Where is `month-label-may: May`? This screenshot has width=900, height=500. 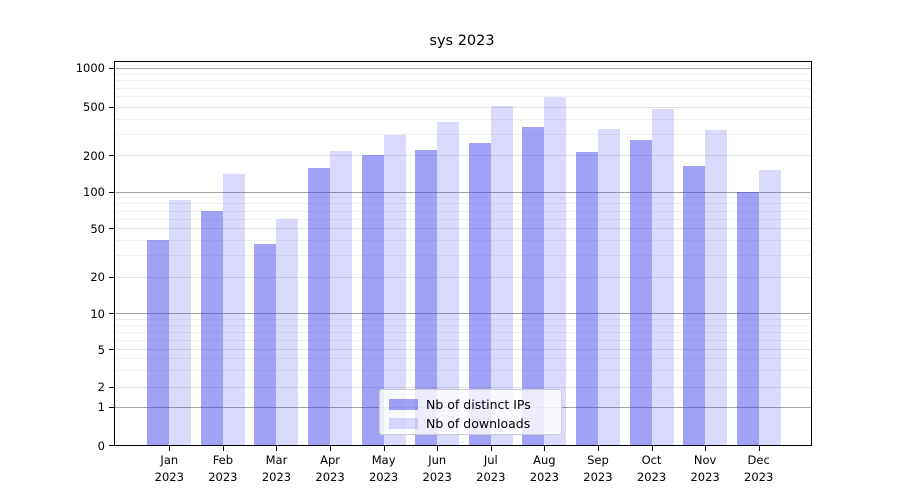
month-label-may: May is located at coordinates (383, 460).